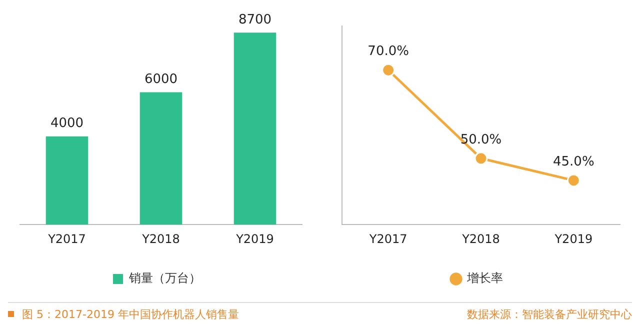  Describe the element at coordinates (549, 314) in the screenshot. I see `source-note: 数据来源：智能装备产业研究中心` at that location.